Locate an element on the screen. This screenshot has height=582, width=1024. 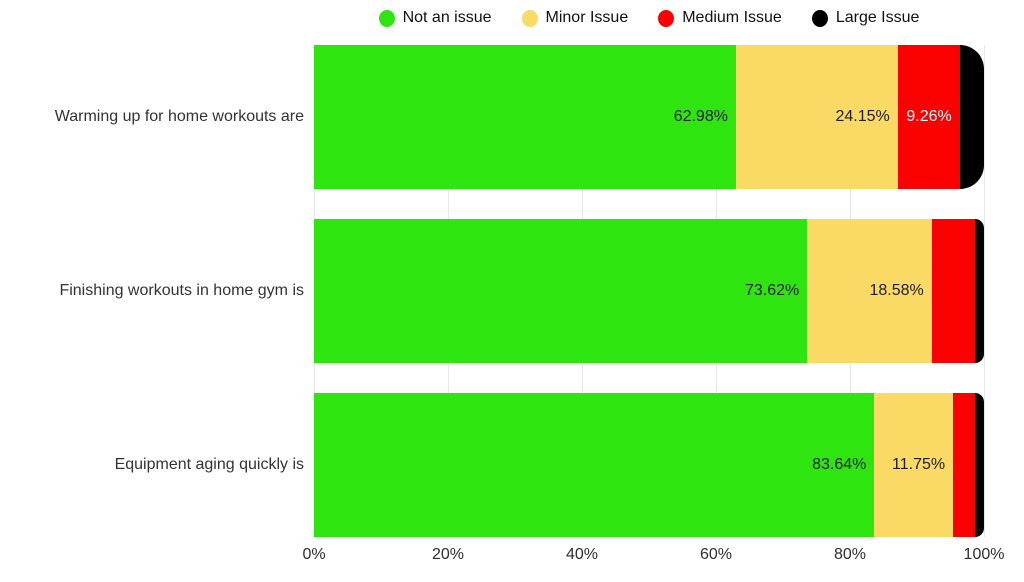
segment-value-label: 18.58% is located at coordinates (896, 290).